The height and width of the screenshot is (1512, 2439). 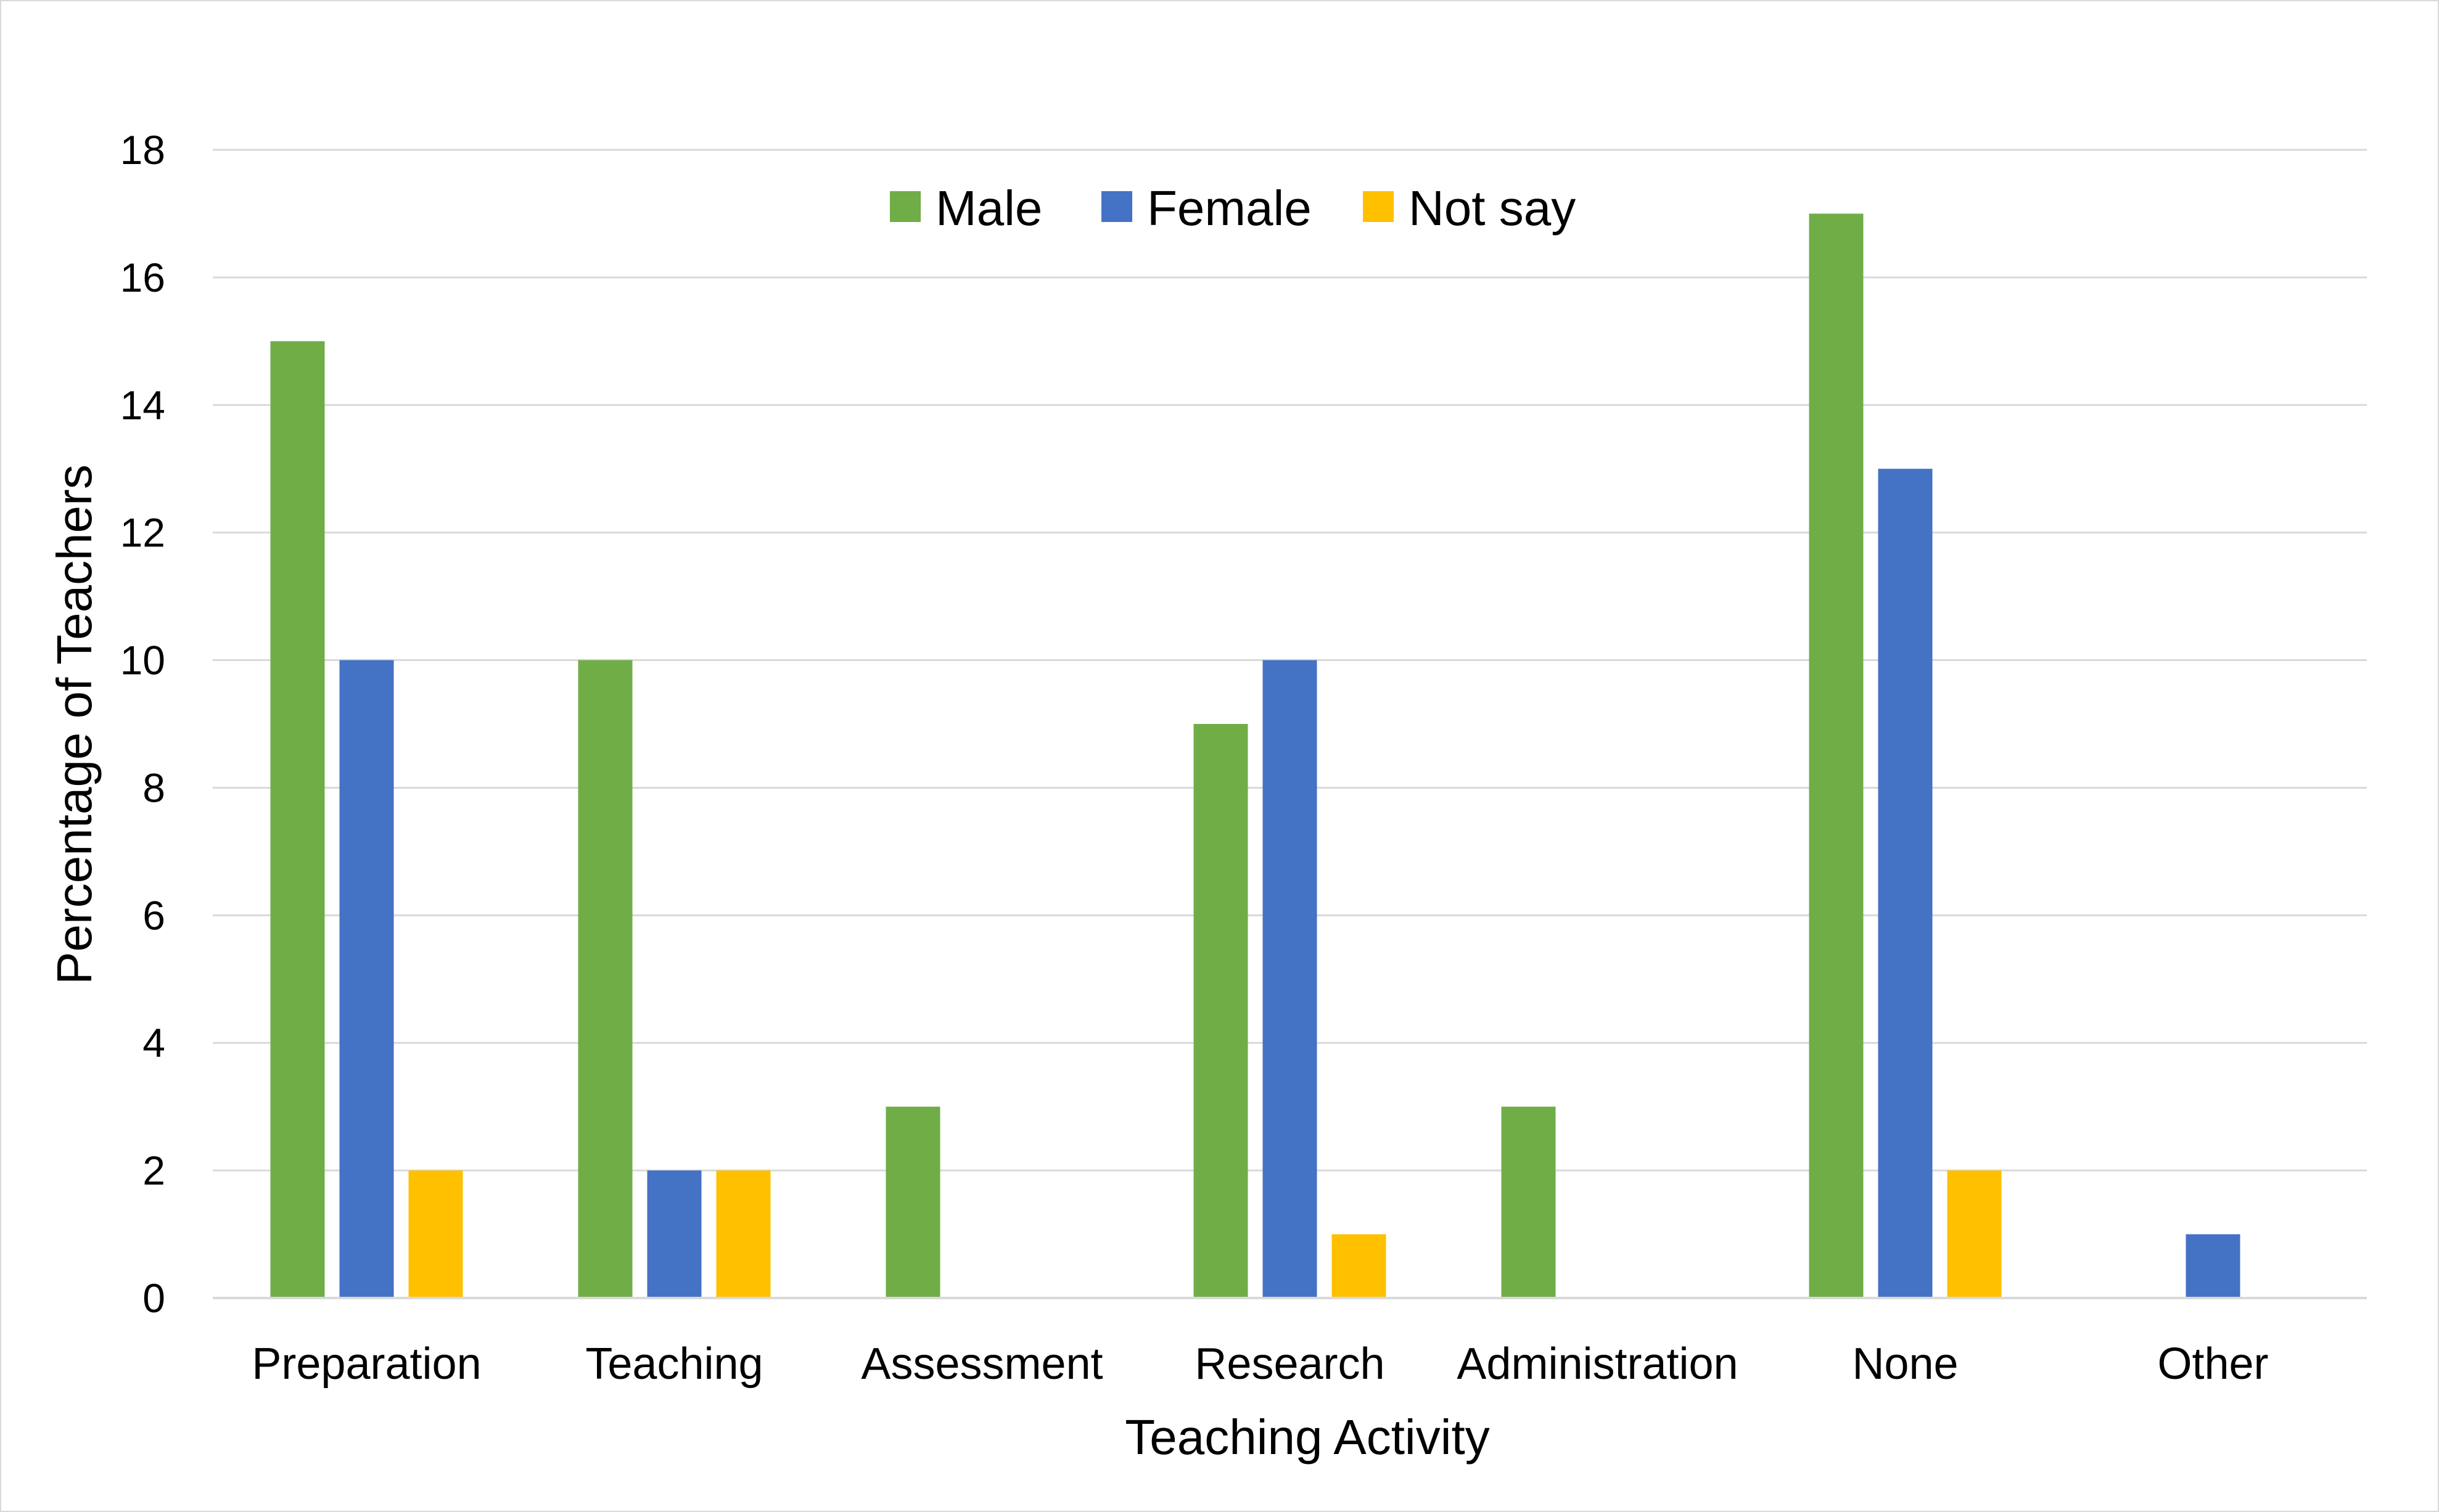 I want to click on x-tick-label: Assessment, so click(x=982, y=1364).